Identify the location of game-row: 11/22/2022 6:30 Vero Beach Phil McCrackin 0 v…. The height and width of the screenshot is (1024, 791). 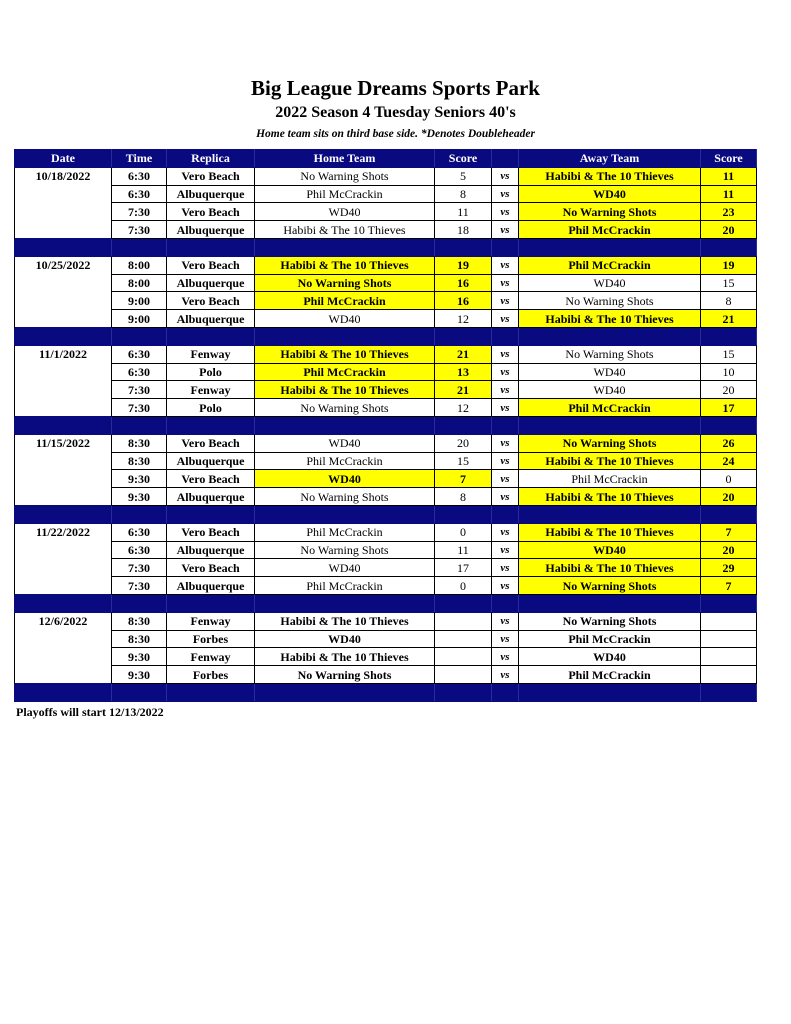
(385, 532).